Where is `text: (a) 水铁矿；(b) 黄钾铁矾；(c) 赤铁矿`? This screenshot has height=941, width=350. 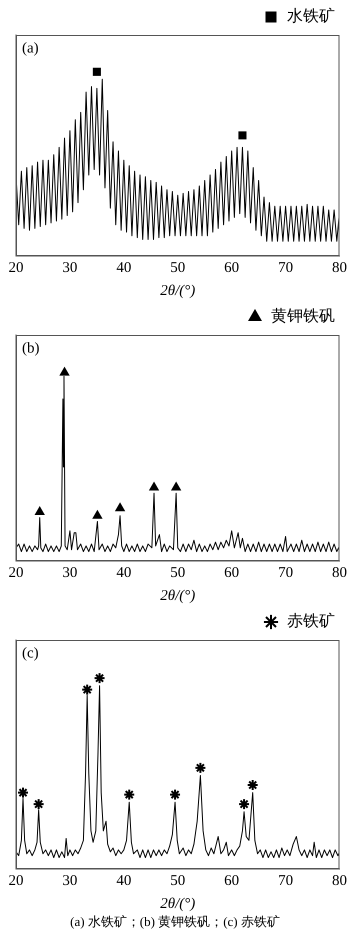
text: (a) 水铁矿；(b) 黄钾铁矾；(c) 赤铁矿 is located at coordinates (175, 922).